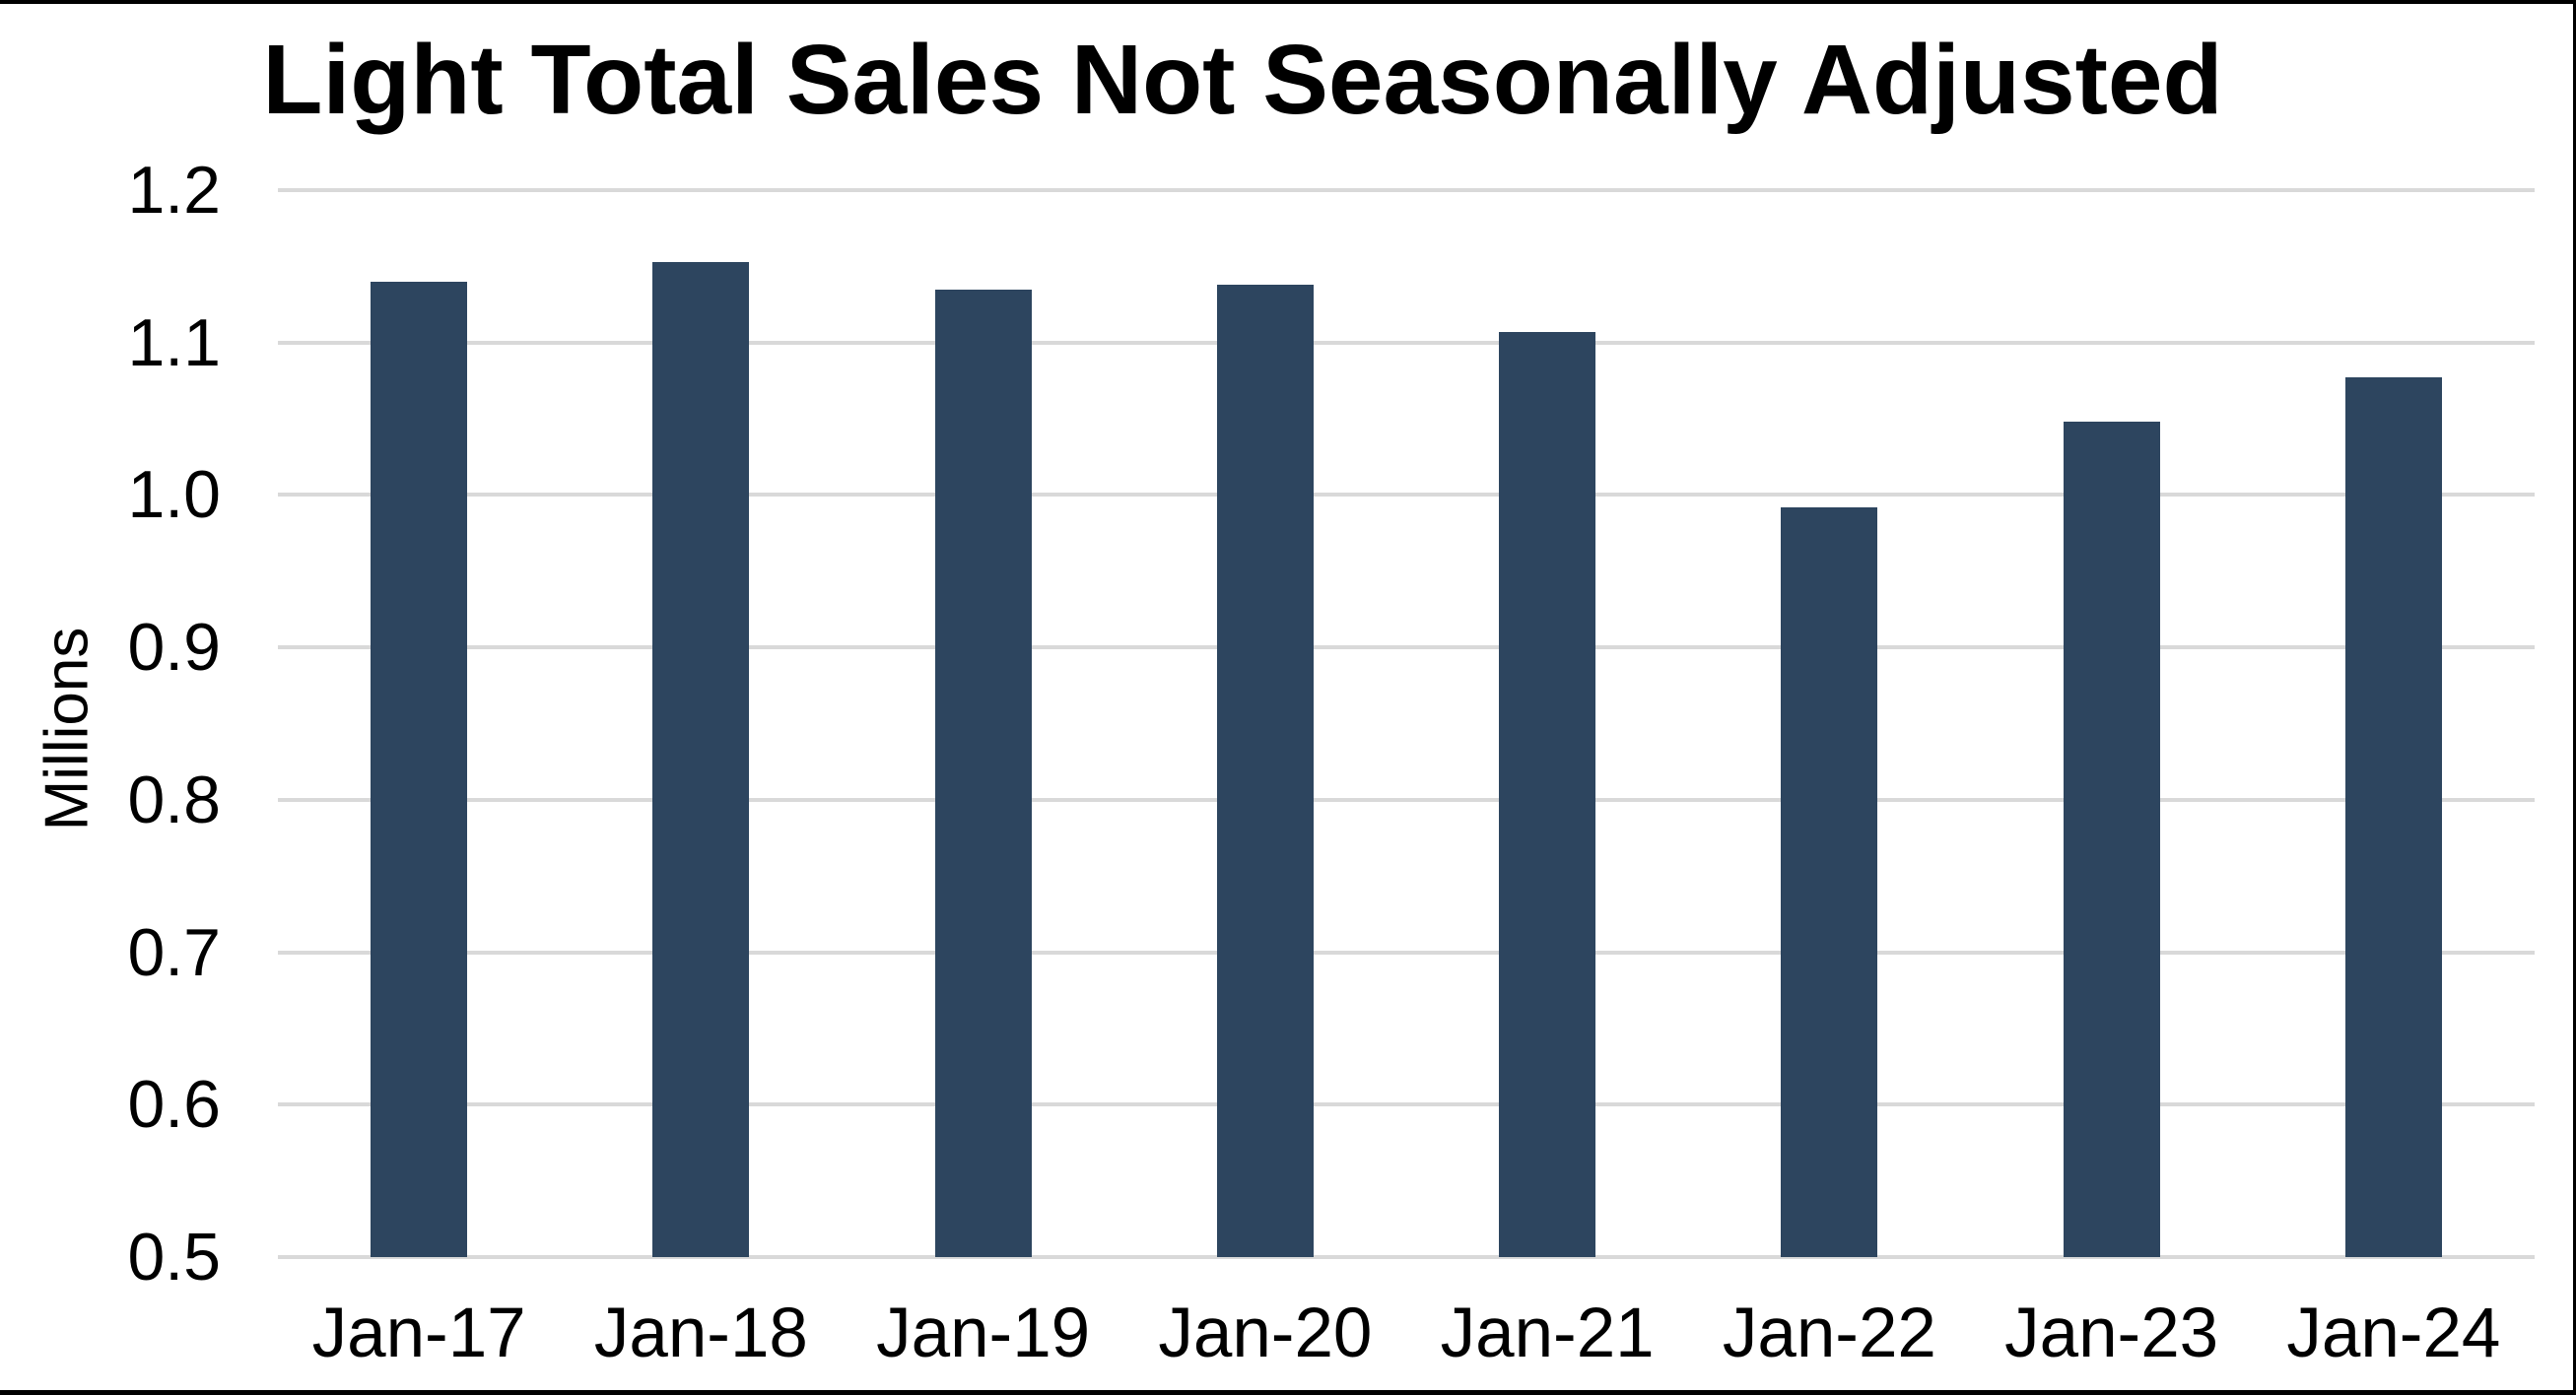 This screenshot has height=1395, width=2576. Describe the element at coordinates (2393, 1334) in the screenshot. I see `x-tick-label-jan-24: Jan-24` at that location.